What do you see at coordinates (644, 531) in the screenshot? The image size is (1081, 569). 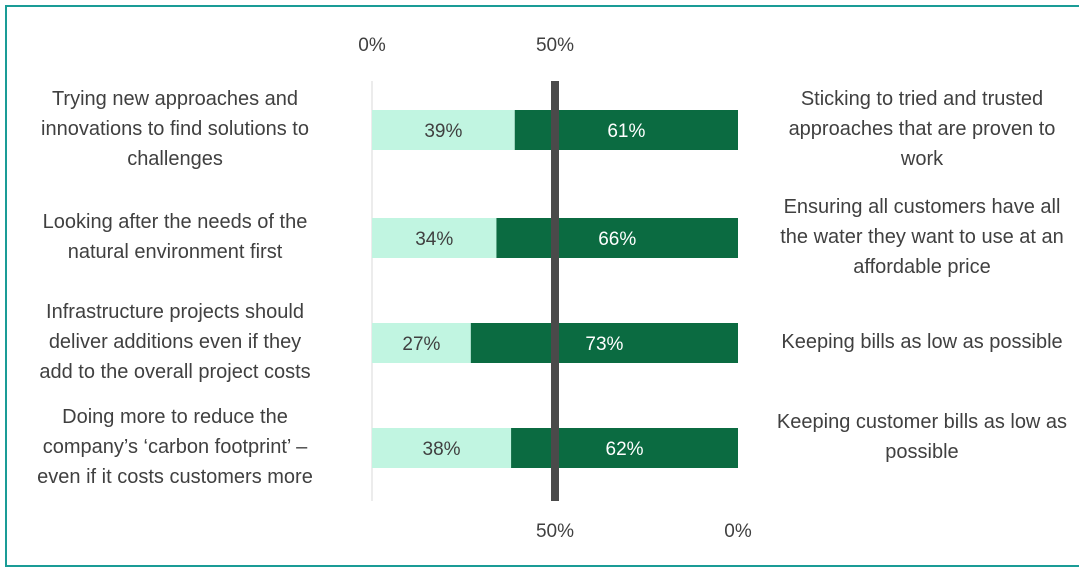 I see `bottom-axis-ticks: 50% 0%` at bounding box center [644, 531].